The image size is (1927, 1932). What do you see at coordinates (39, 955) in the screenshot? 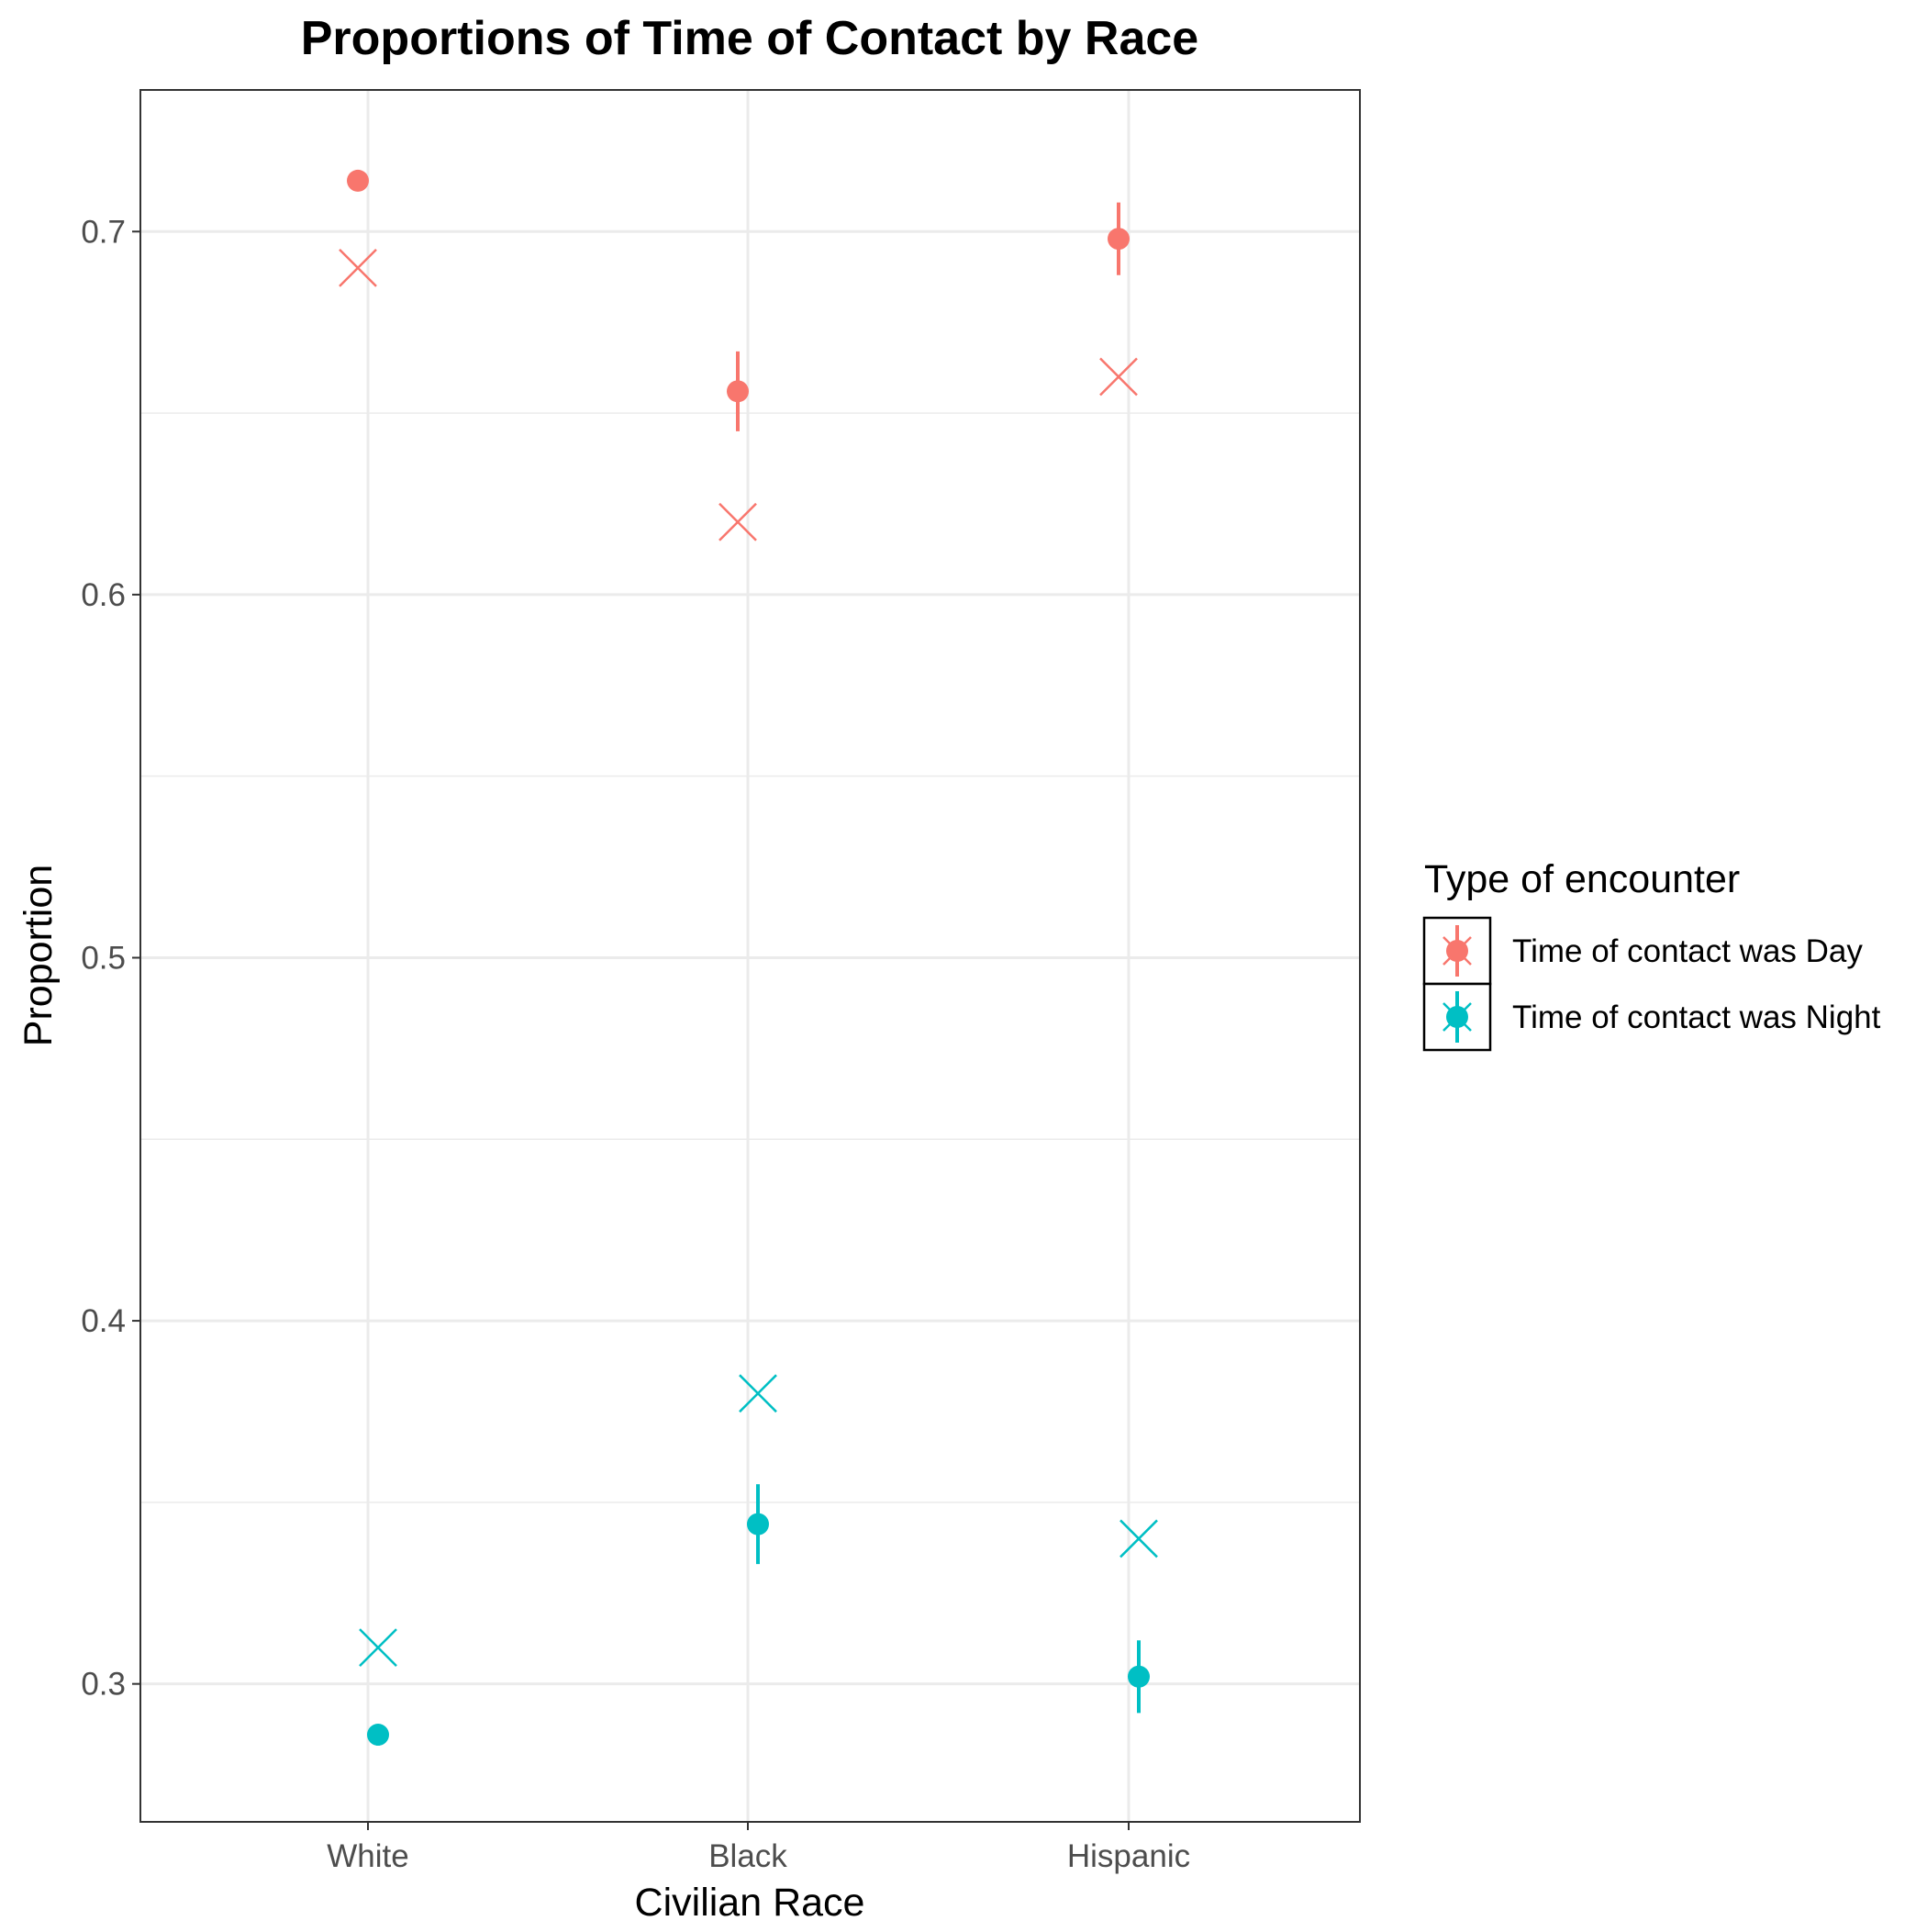
I see `y-axis-title: Proportion` at bounding box center [39, 955].